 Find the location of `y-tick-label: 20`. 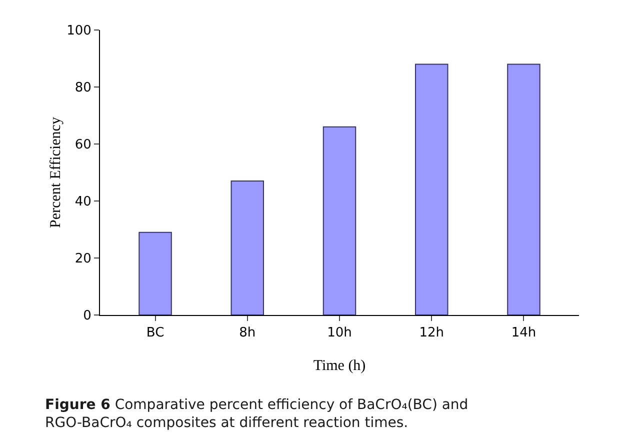

y-tick-label: 20 is located at coordinates (83, 259).